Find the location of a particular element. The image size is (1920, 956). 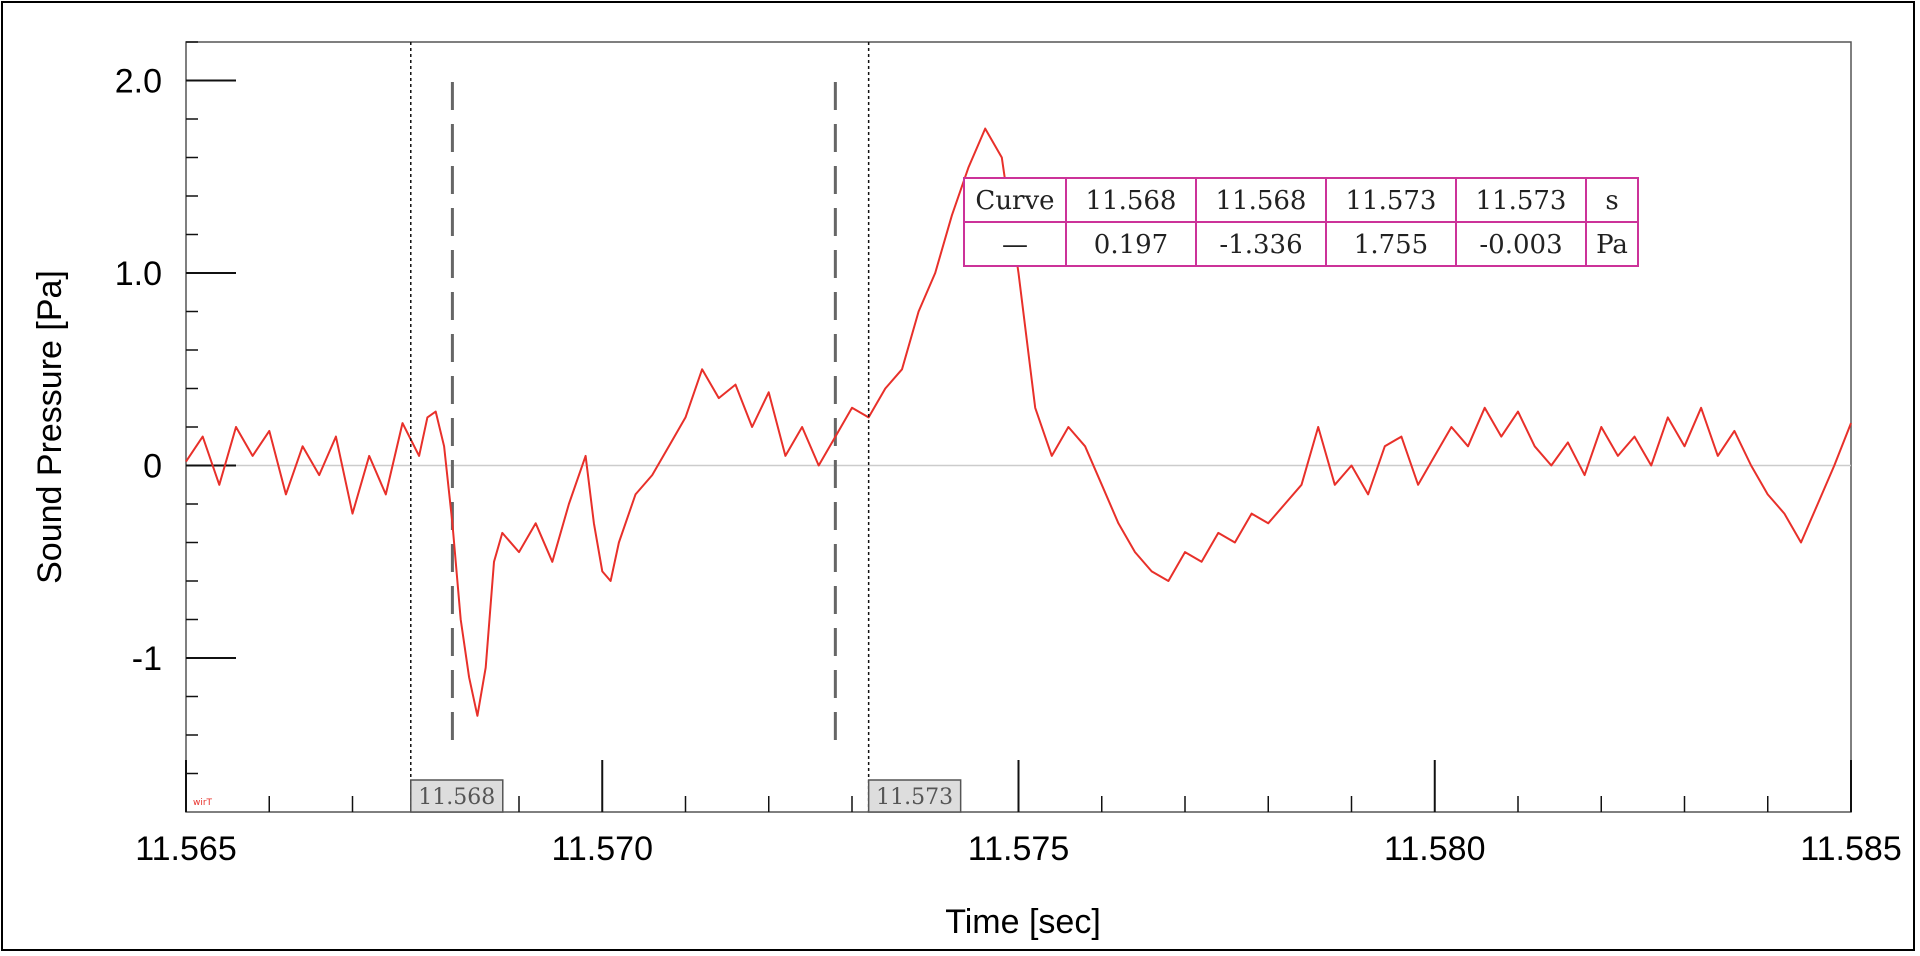

cursor-label: 11.568 is located at coordinates (456, 797).